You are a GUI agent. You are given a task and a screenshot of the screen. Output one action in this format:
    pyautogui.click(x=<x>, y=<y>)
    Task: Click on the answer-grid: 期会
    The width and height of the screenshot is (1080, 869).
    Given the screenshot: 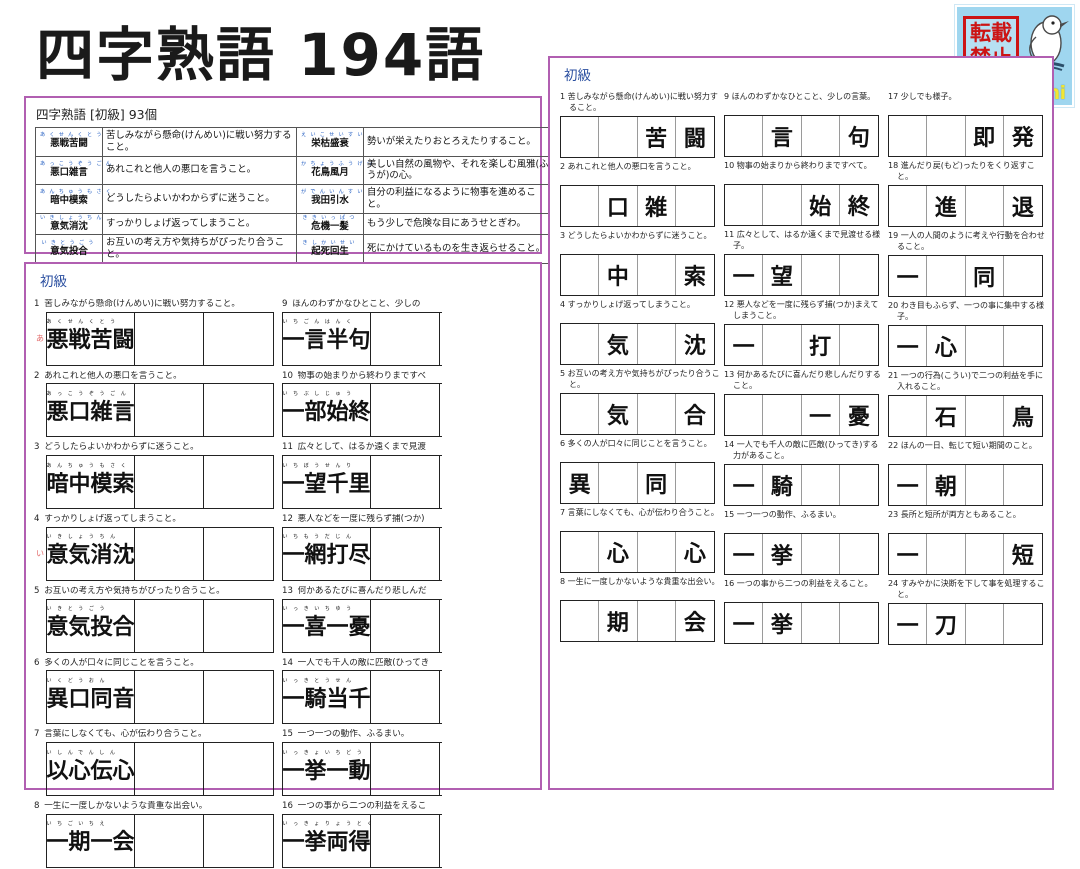 What is the action you would take?
    pyautogui.click(x=637, y=621)
    